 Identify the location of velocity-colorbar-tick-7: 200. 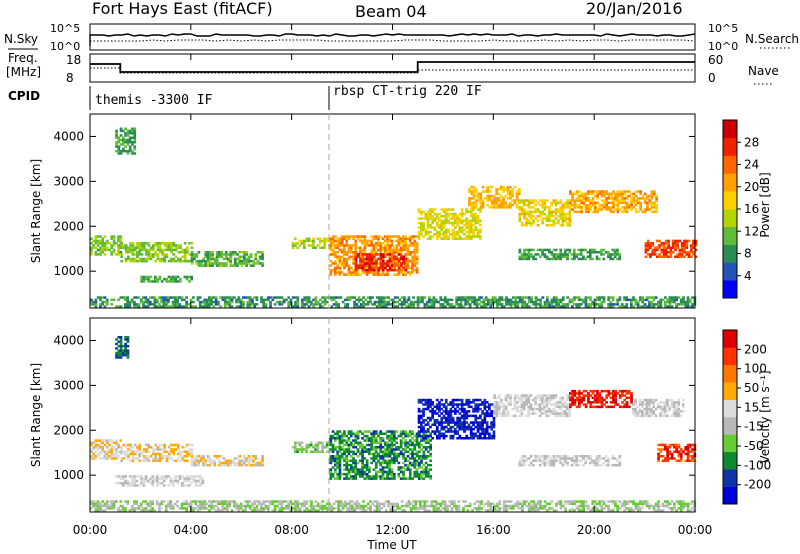
(755, 349).